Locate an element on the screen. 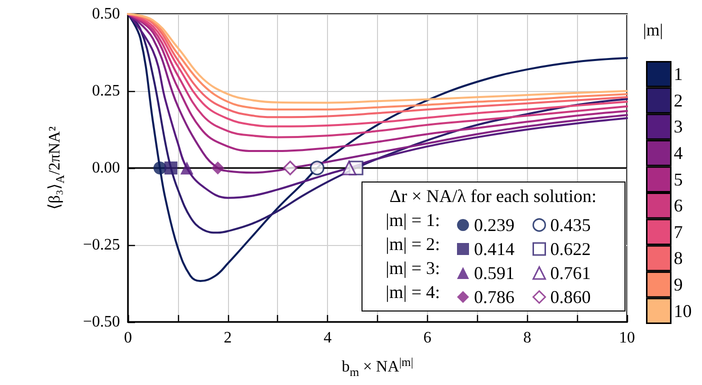  annotation: |m| = 1: is located at coordinates (413, 220).